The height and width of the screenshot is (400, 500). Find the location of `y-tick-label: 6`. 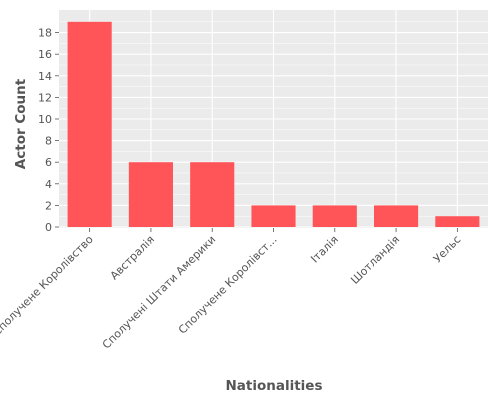

y-tick-label: 6 is located at coordinates (48, 162).